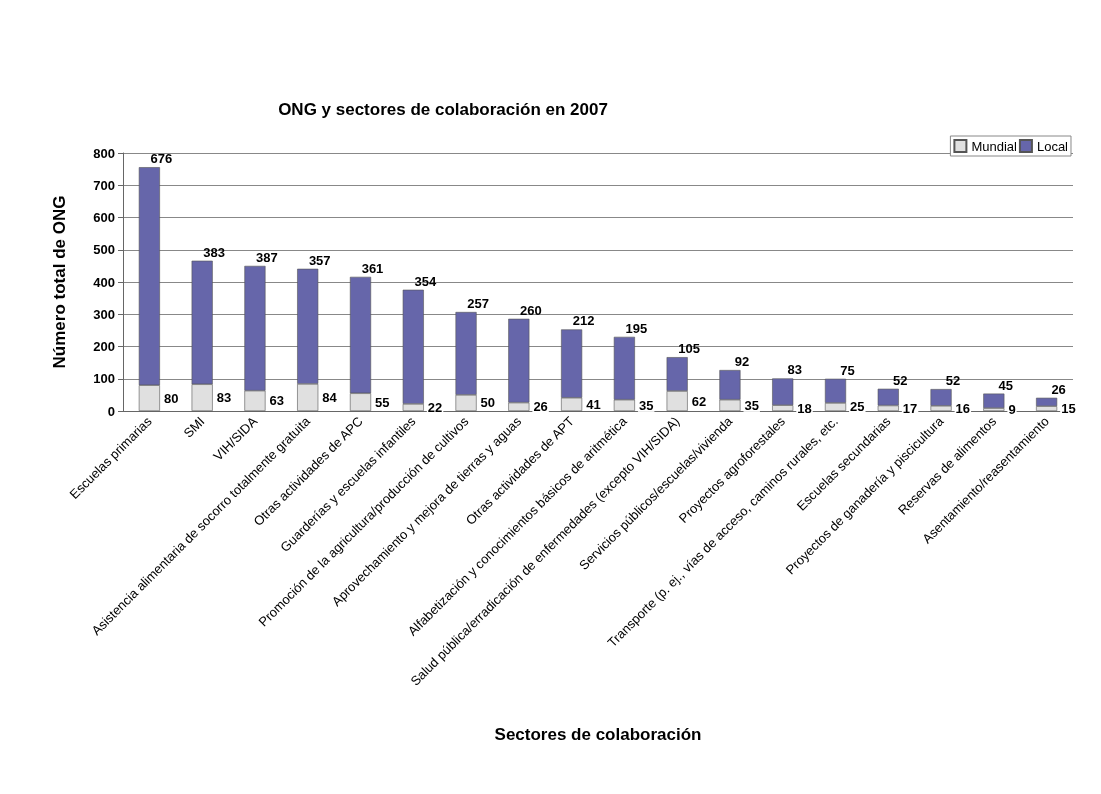  Describe the element at coordinates (1006, 385) in the screenshot. I see `data-label: 45` at that location.